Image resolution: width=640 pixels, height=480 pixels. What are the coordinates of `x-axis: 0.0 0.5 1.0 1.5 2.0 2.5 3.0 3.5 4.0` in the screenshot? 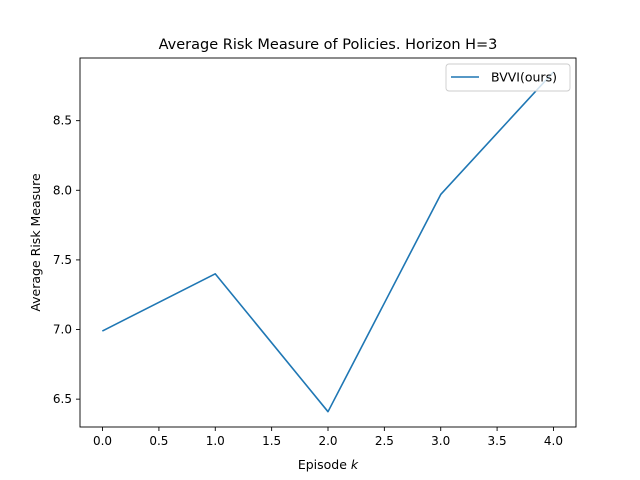 It's located at (328, 437).